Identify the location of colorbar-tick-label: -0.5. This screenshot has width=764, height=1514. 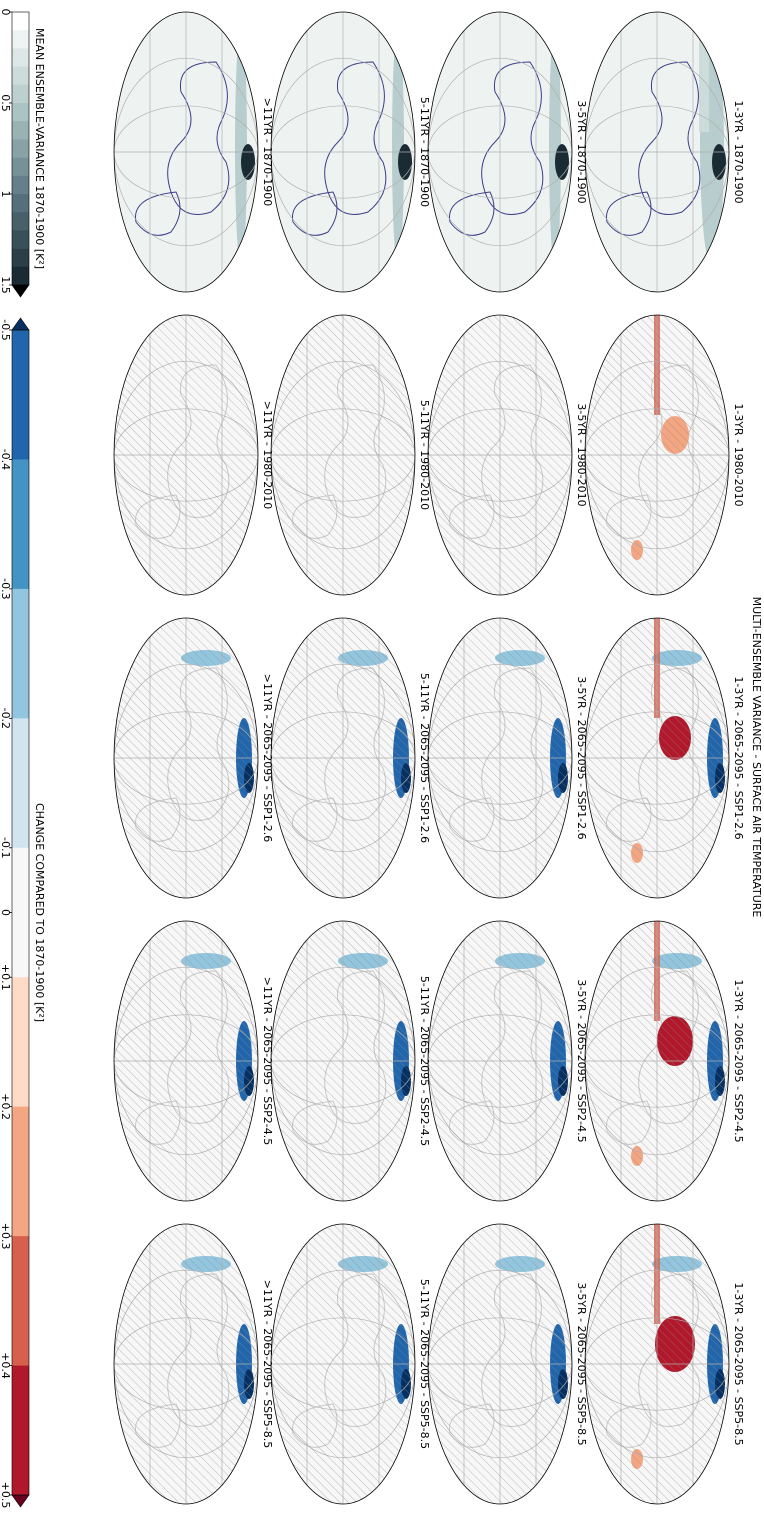
(6, 329).